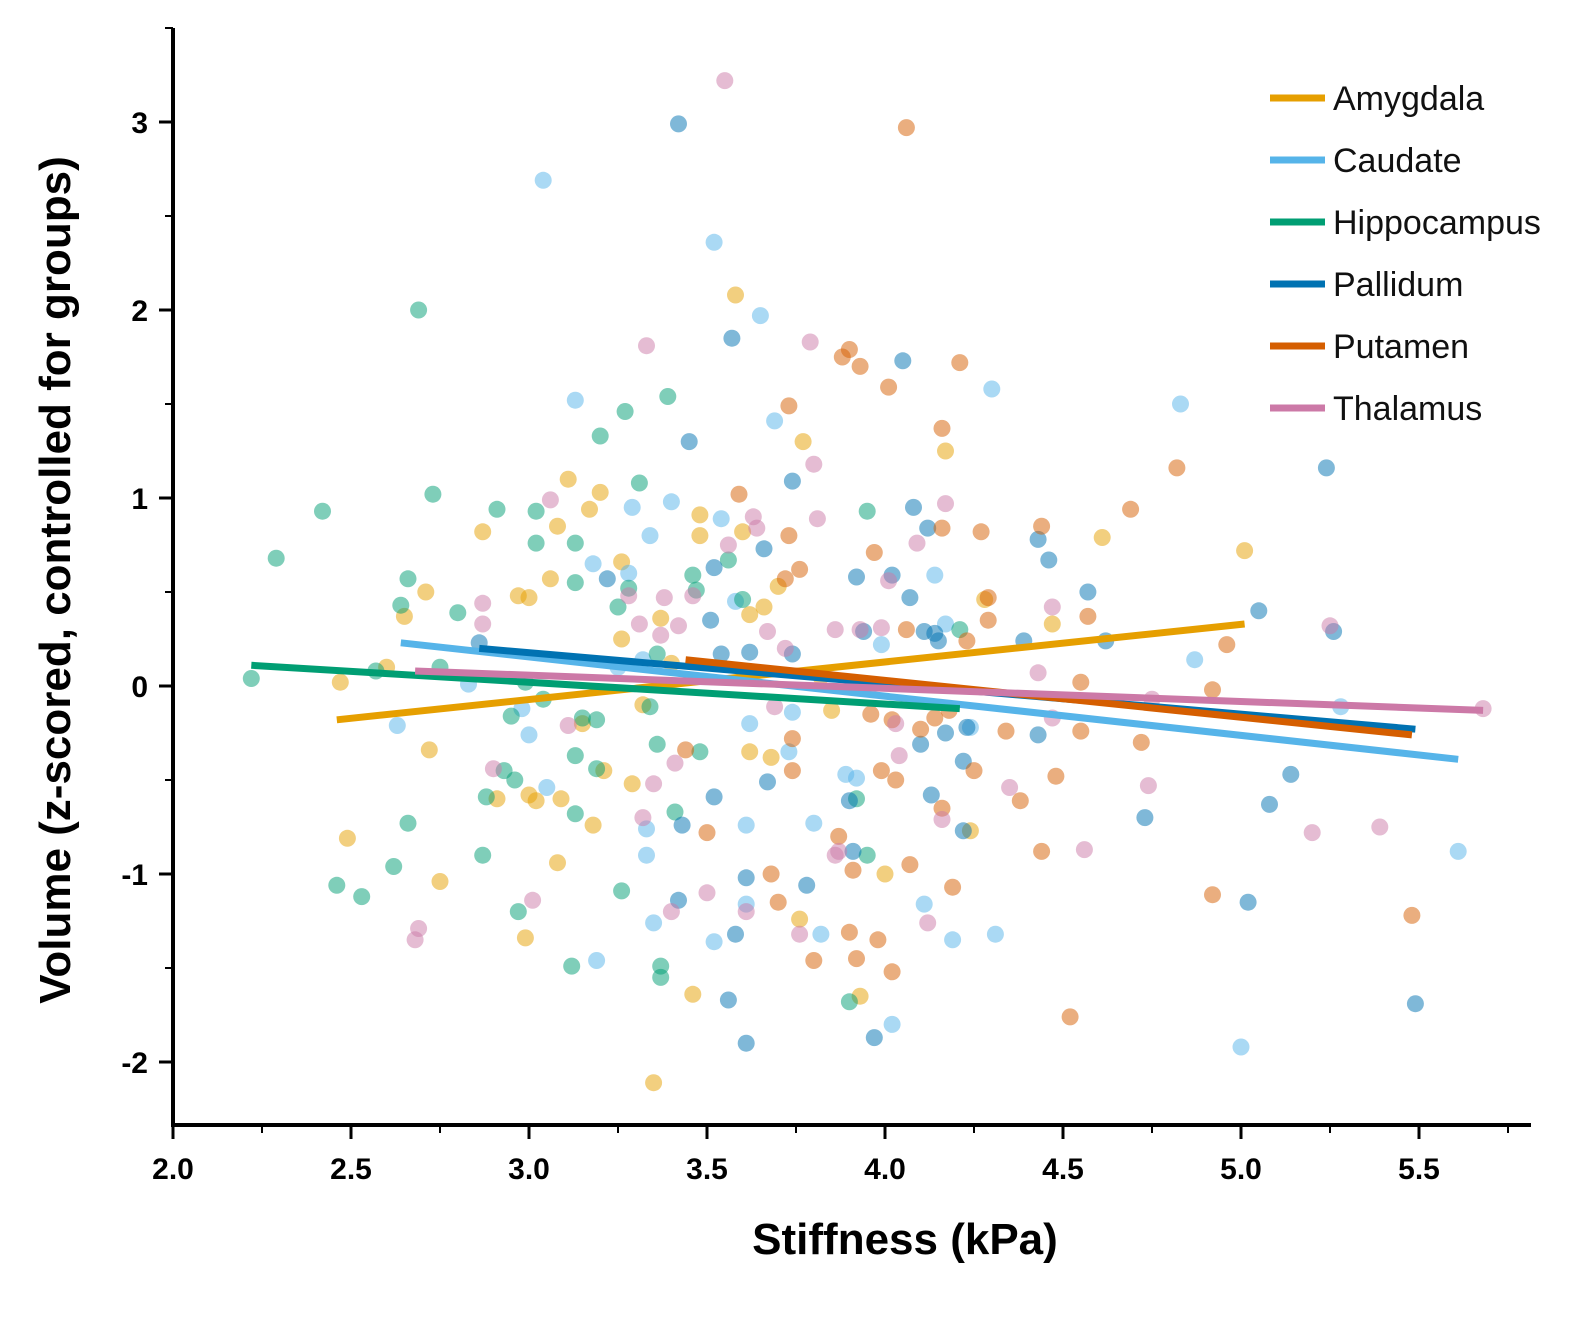 Image resolution: width=1590 pixels, height=1318 pixels. I want to click on y-tick-label: 0, so click(139, 687).